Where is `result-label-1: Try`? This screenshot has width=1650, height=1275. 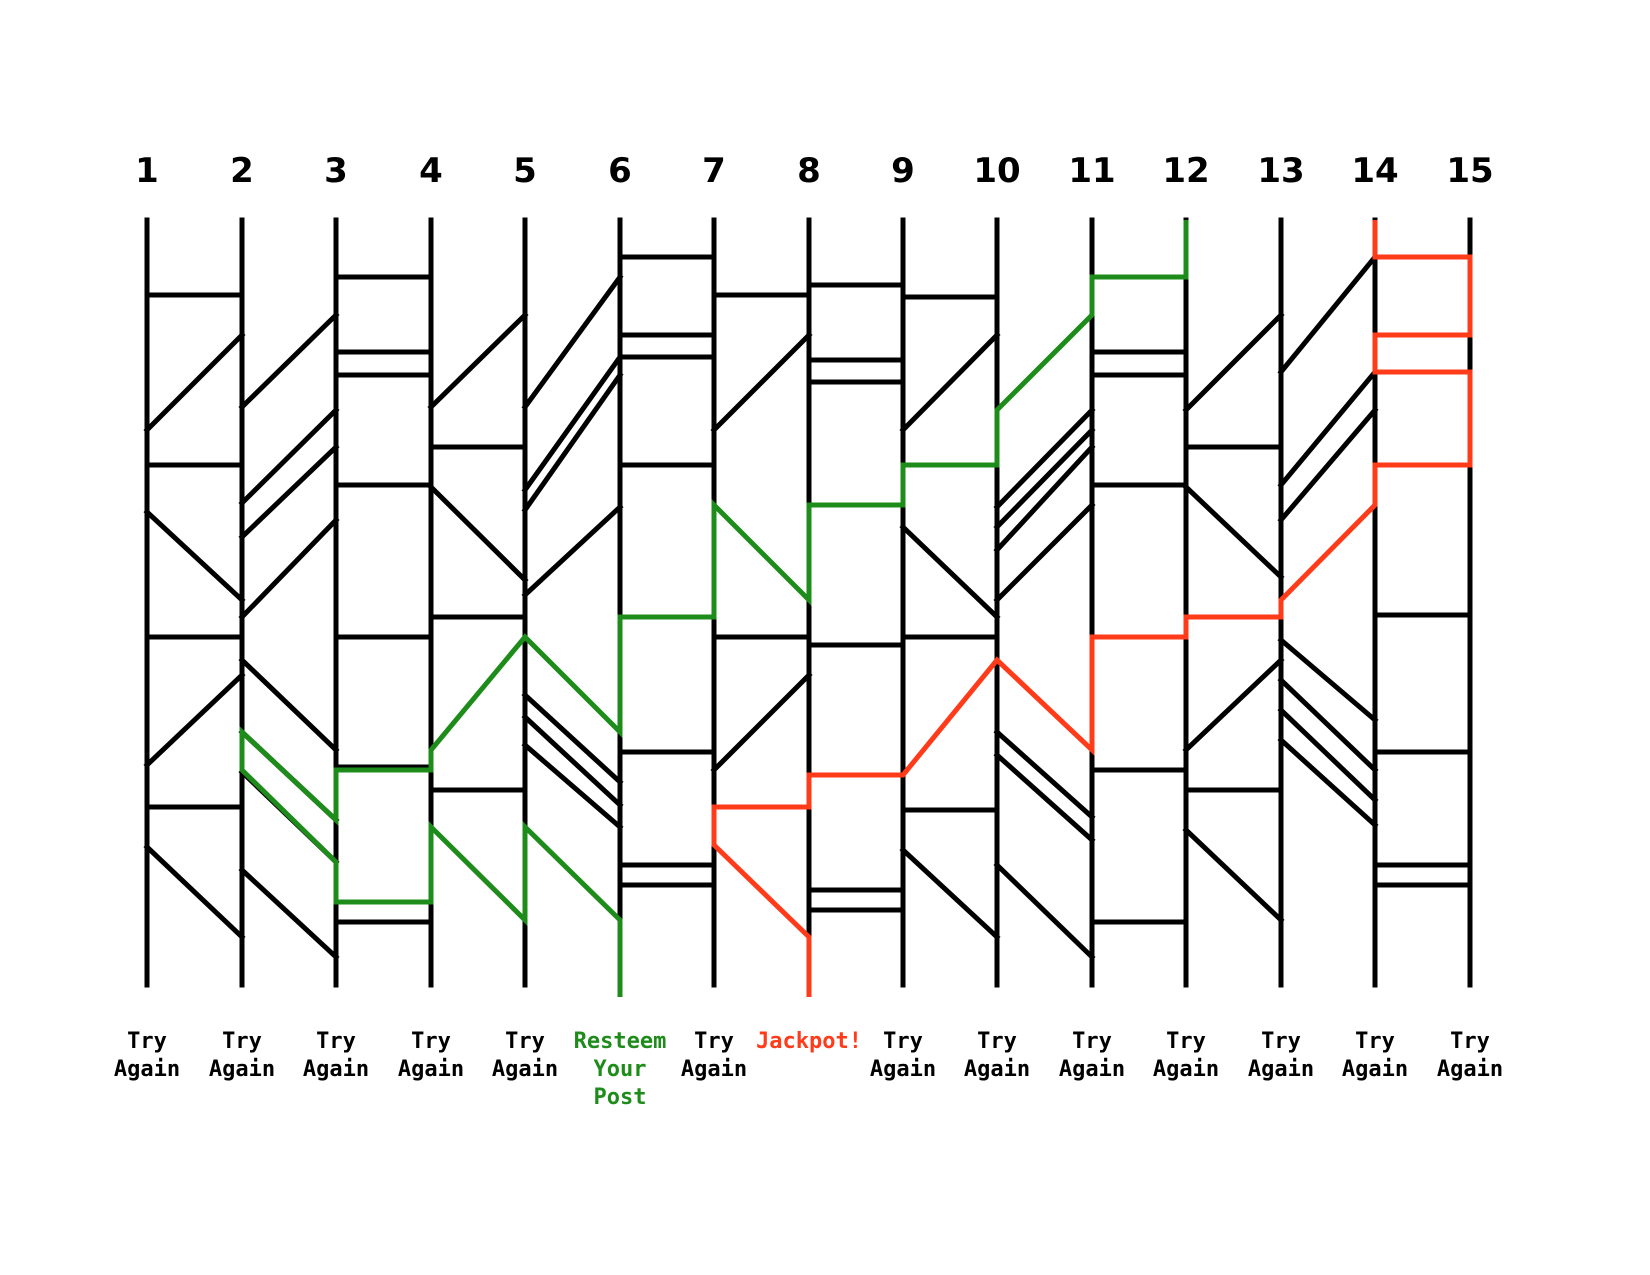
result-label-1: Try is located at coordinates (147, 1041).